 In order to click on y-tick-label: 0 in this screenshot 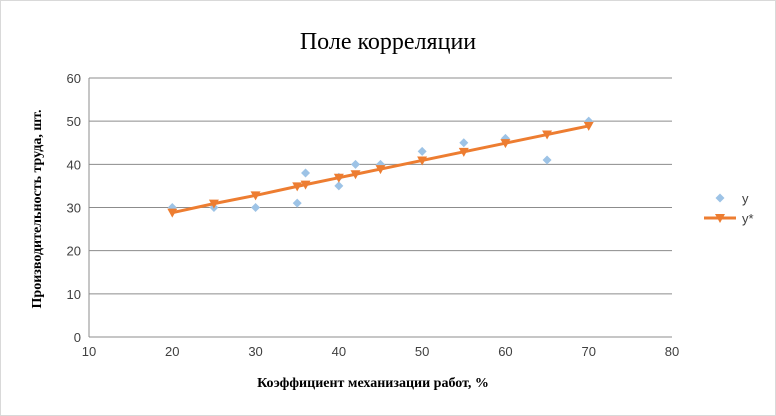, I will do `click(77, 337)`.